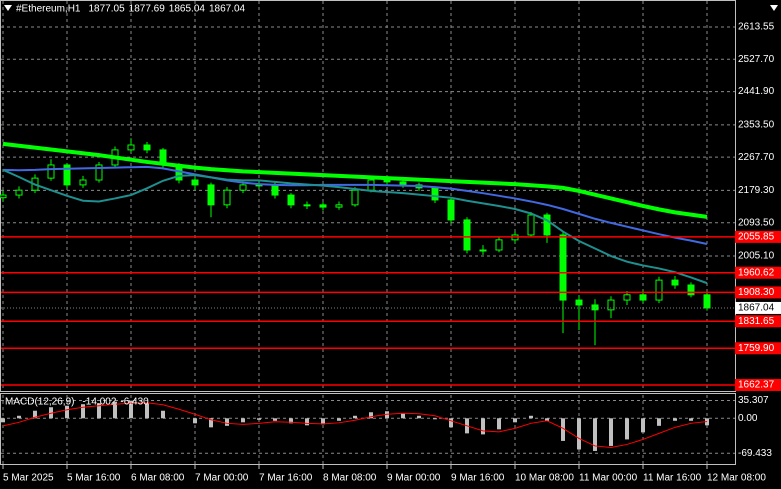 The image size is (781, 489). Describe the element at coordinates (756, 59) in the screenshot. I see `y-tick-label: 2527.70` at that location.